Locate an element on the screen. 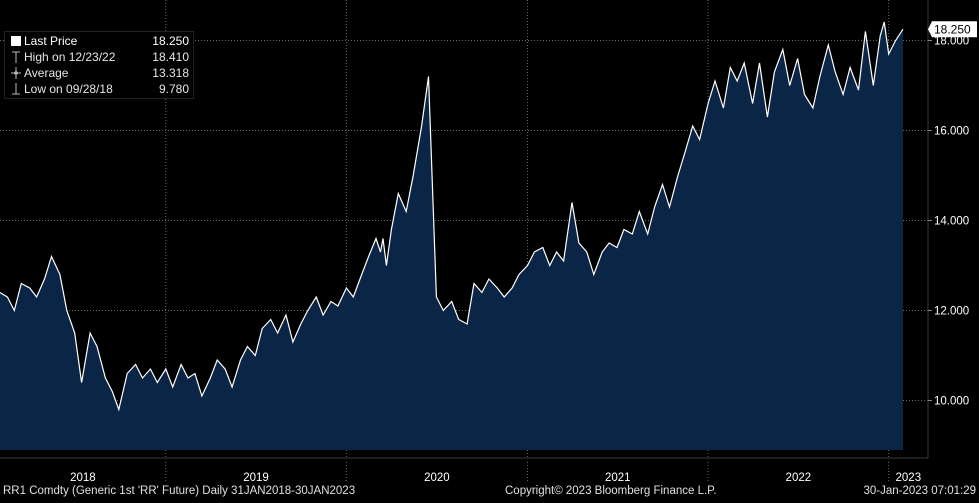 Image resolution: width=979 pixels, height=503 pixels. legend-row-low: Low on 09/28/18 9.780 is located at coordinates (99, 89).